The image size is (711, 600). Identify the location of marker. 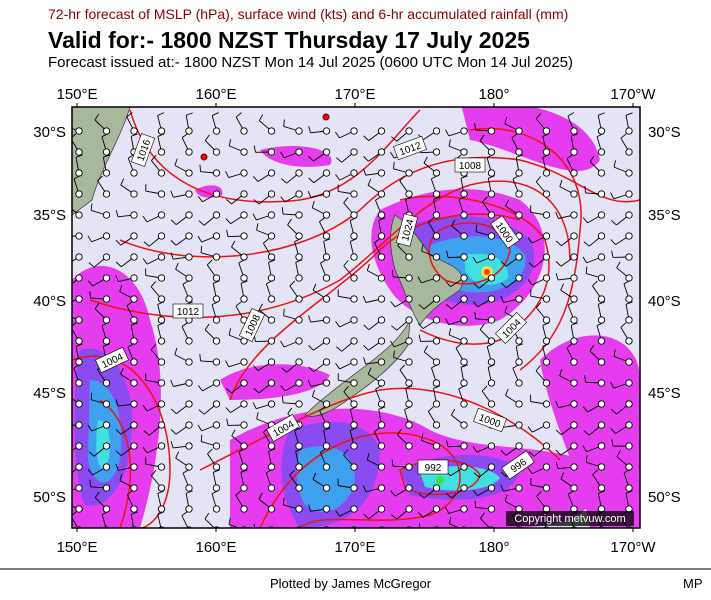
(326, 117).